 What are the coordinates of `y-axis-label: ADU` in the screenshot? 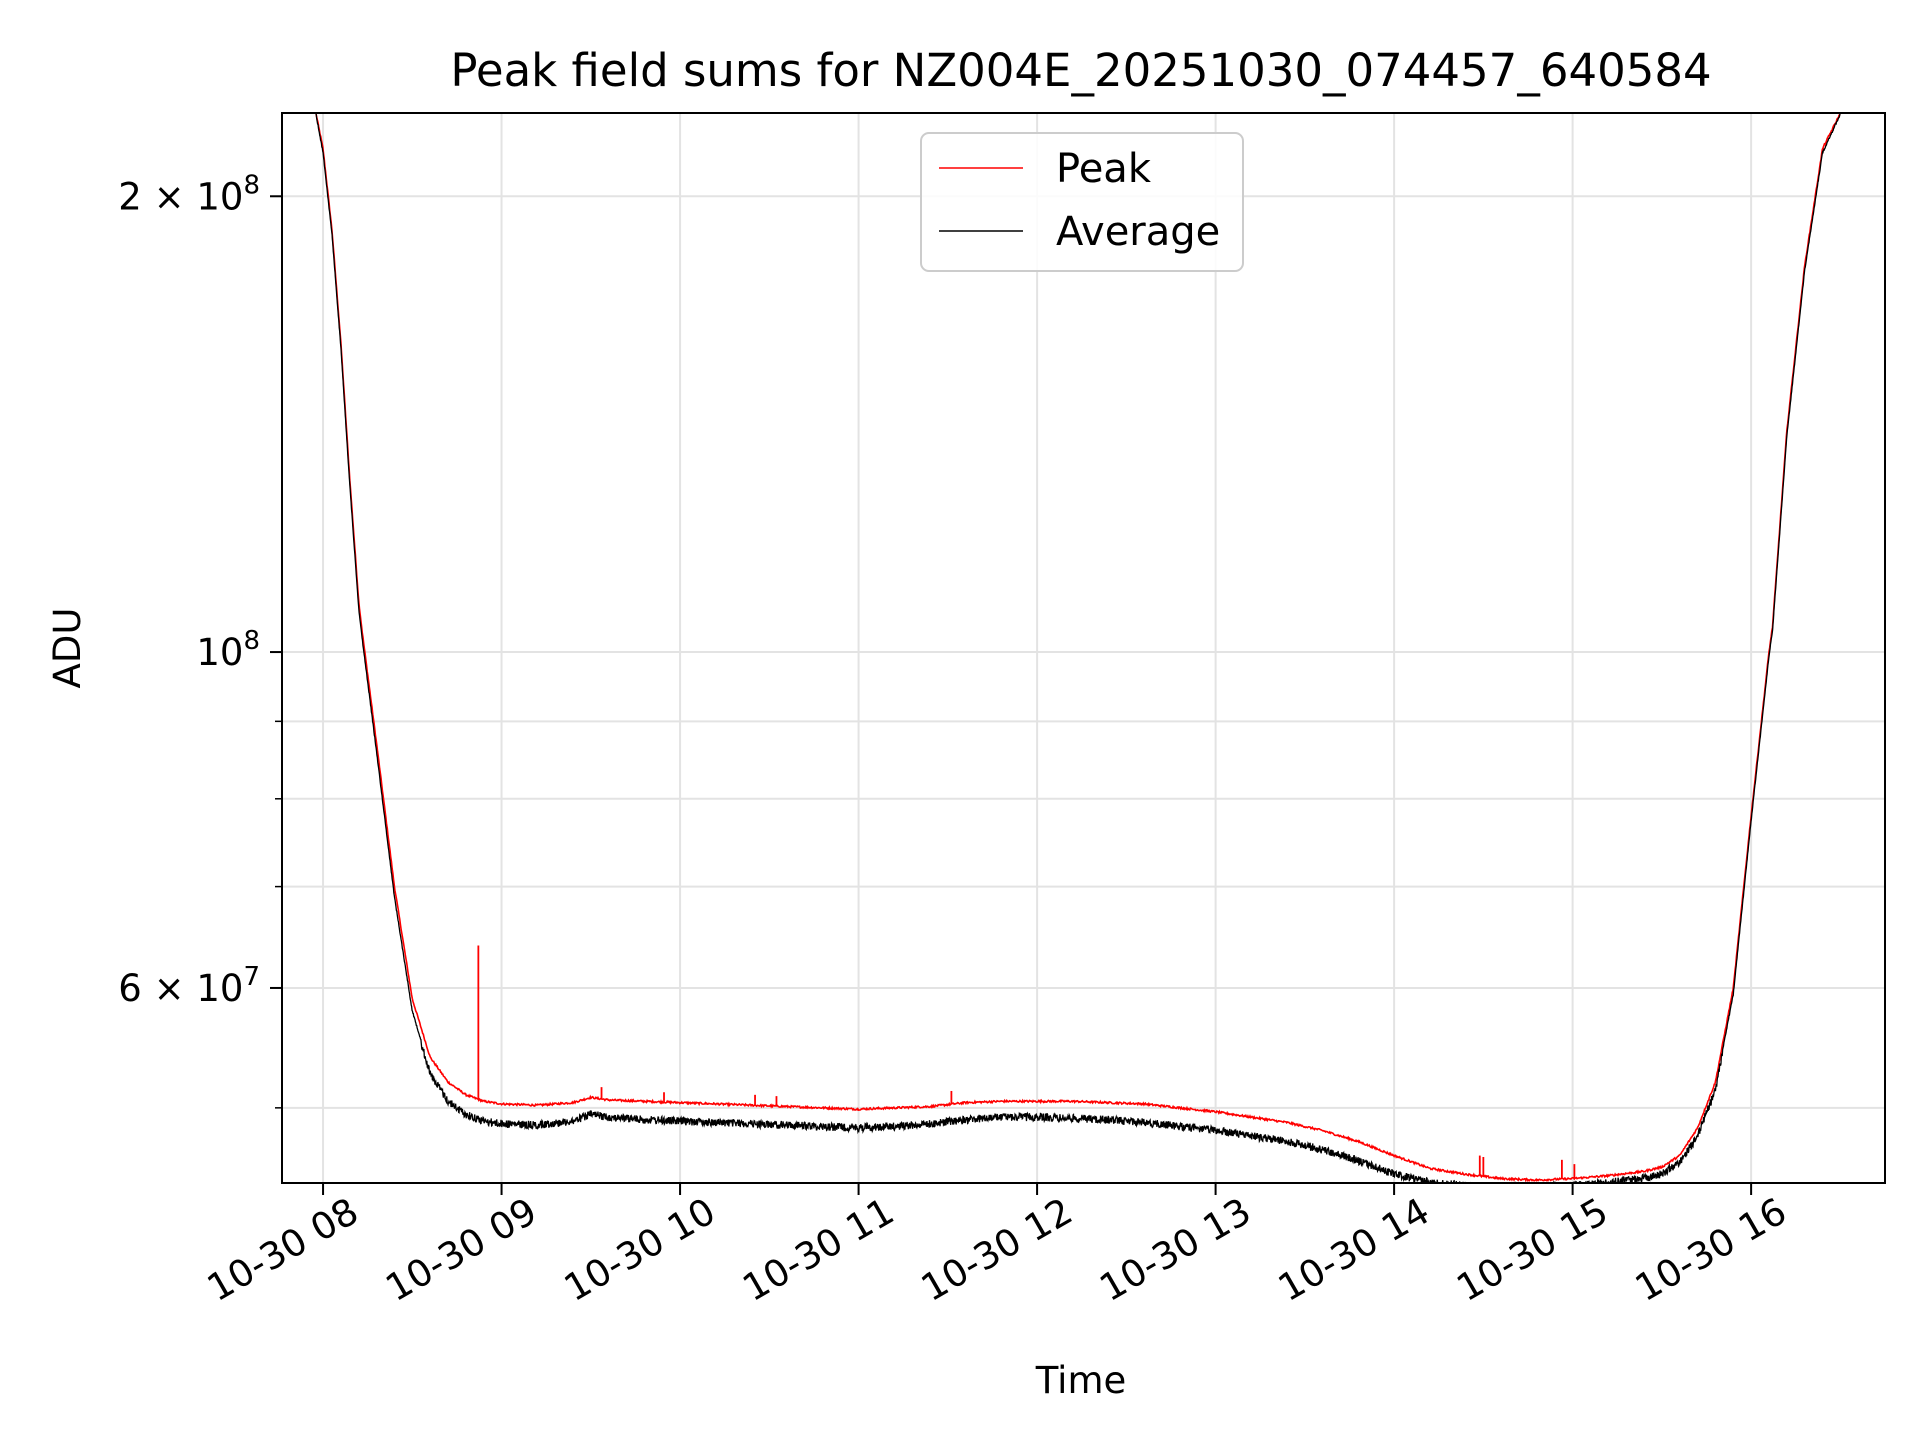 It's located at (67, 648).